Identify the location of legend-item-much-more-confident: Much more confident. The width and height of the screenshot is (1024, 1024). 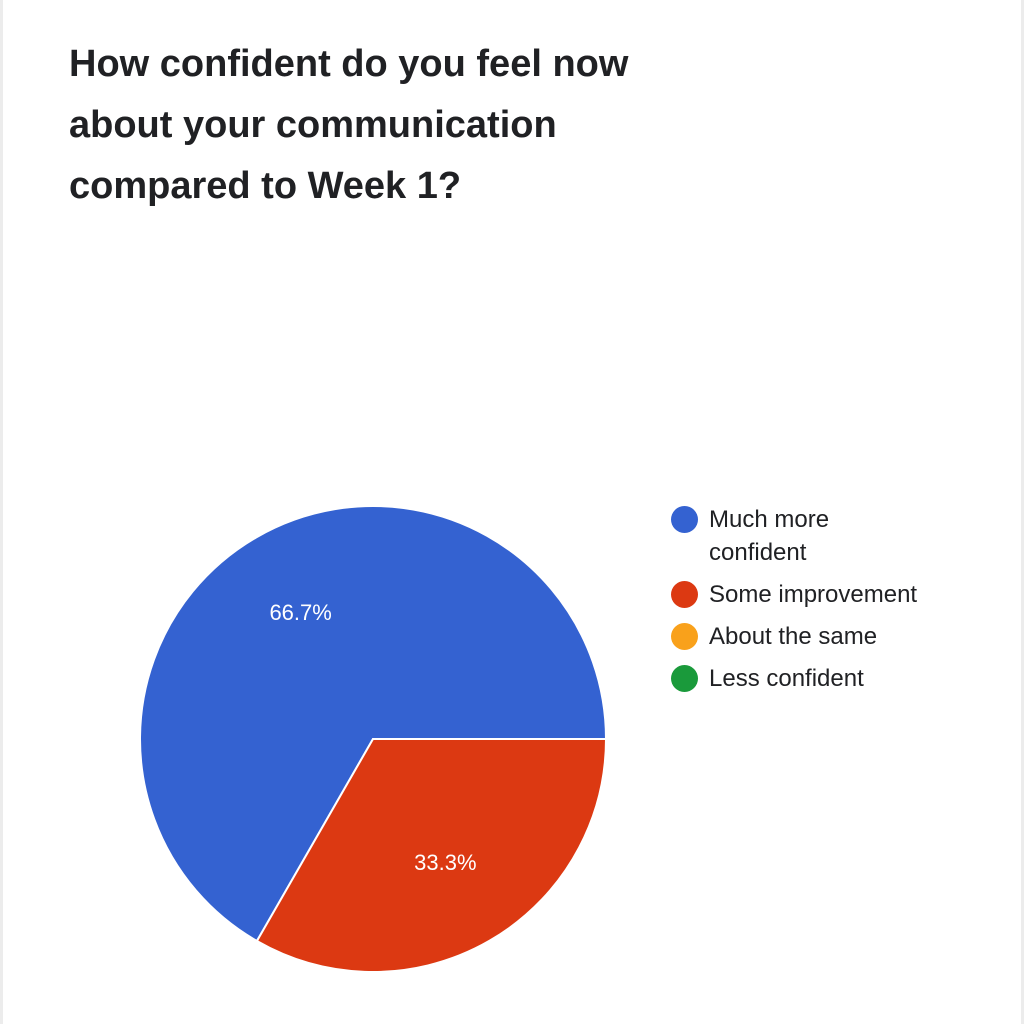
(831, 536).